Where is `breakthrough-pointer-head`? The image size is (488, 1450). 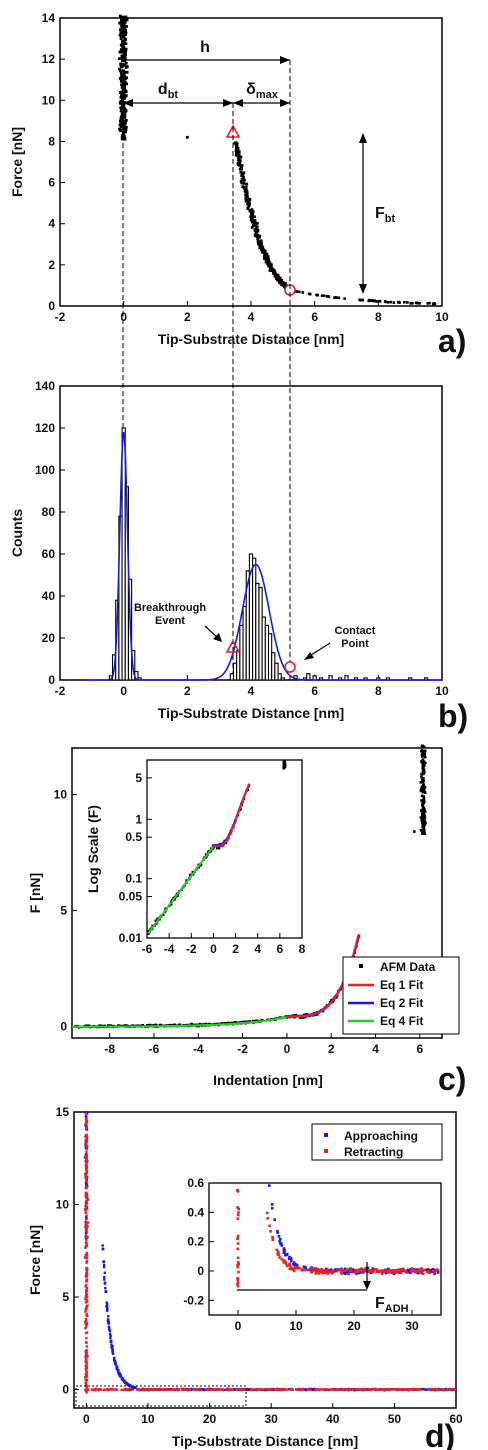 breakthrough-pointer-head is located at coordinates (217, 637).